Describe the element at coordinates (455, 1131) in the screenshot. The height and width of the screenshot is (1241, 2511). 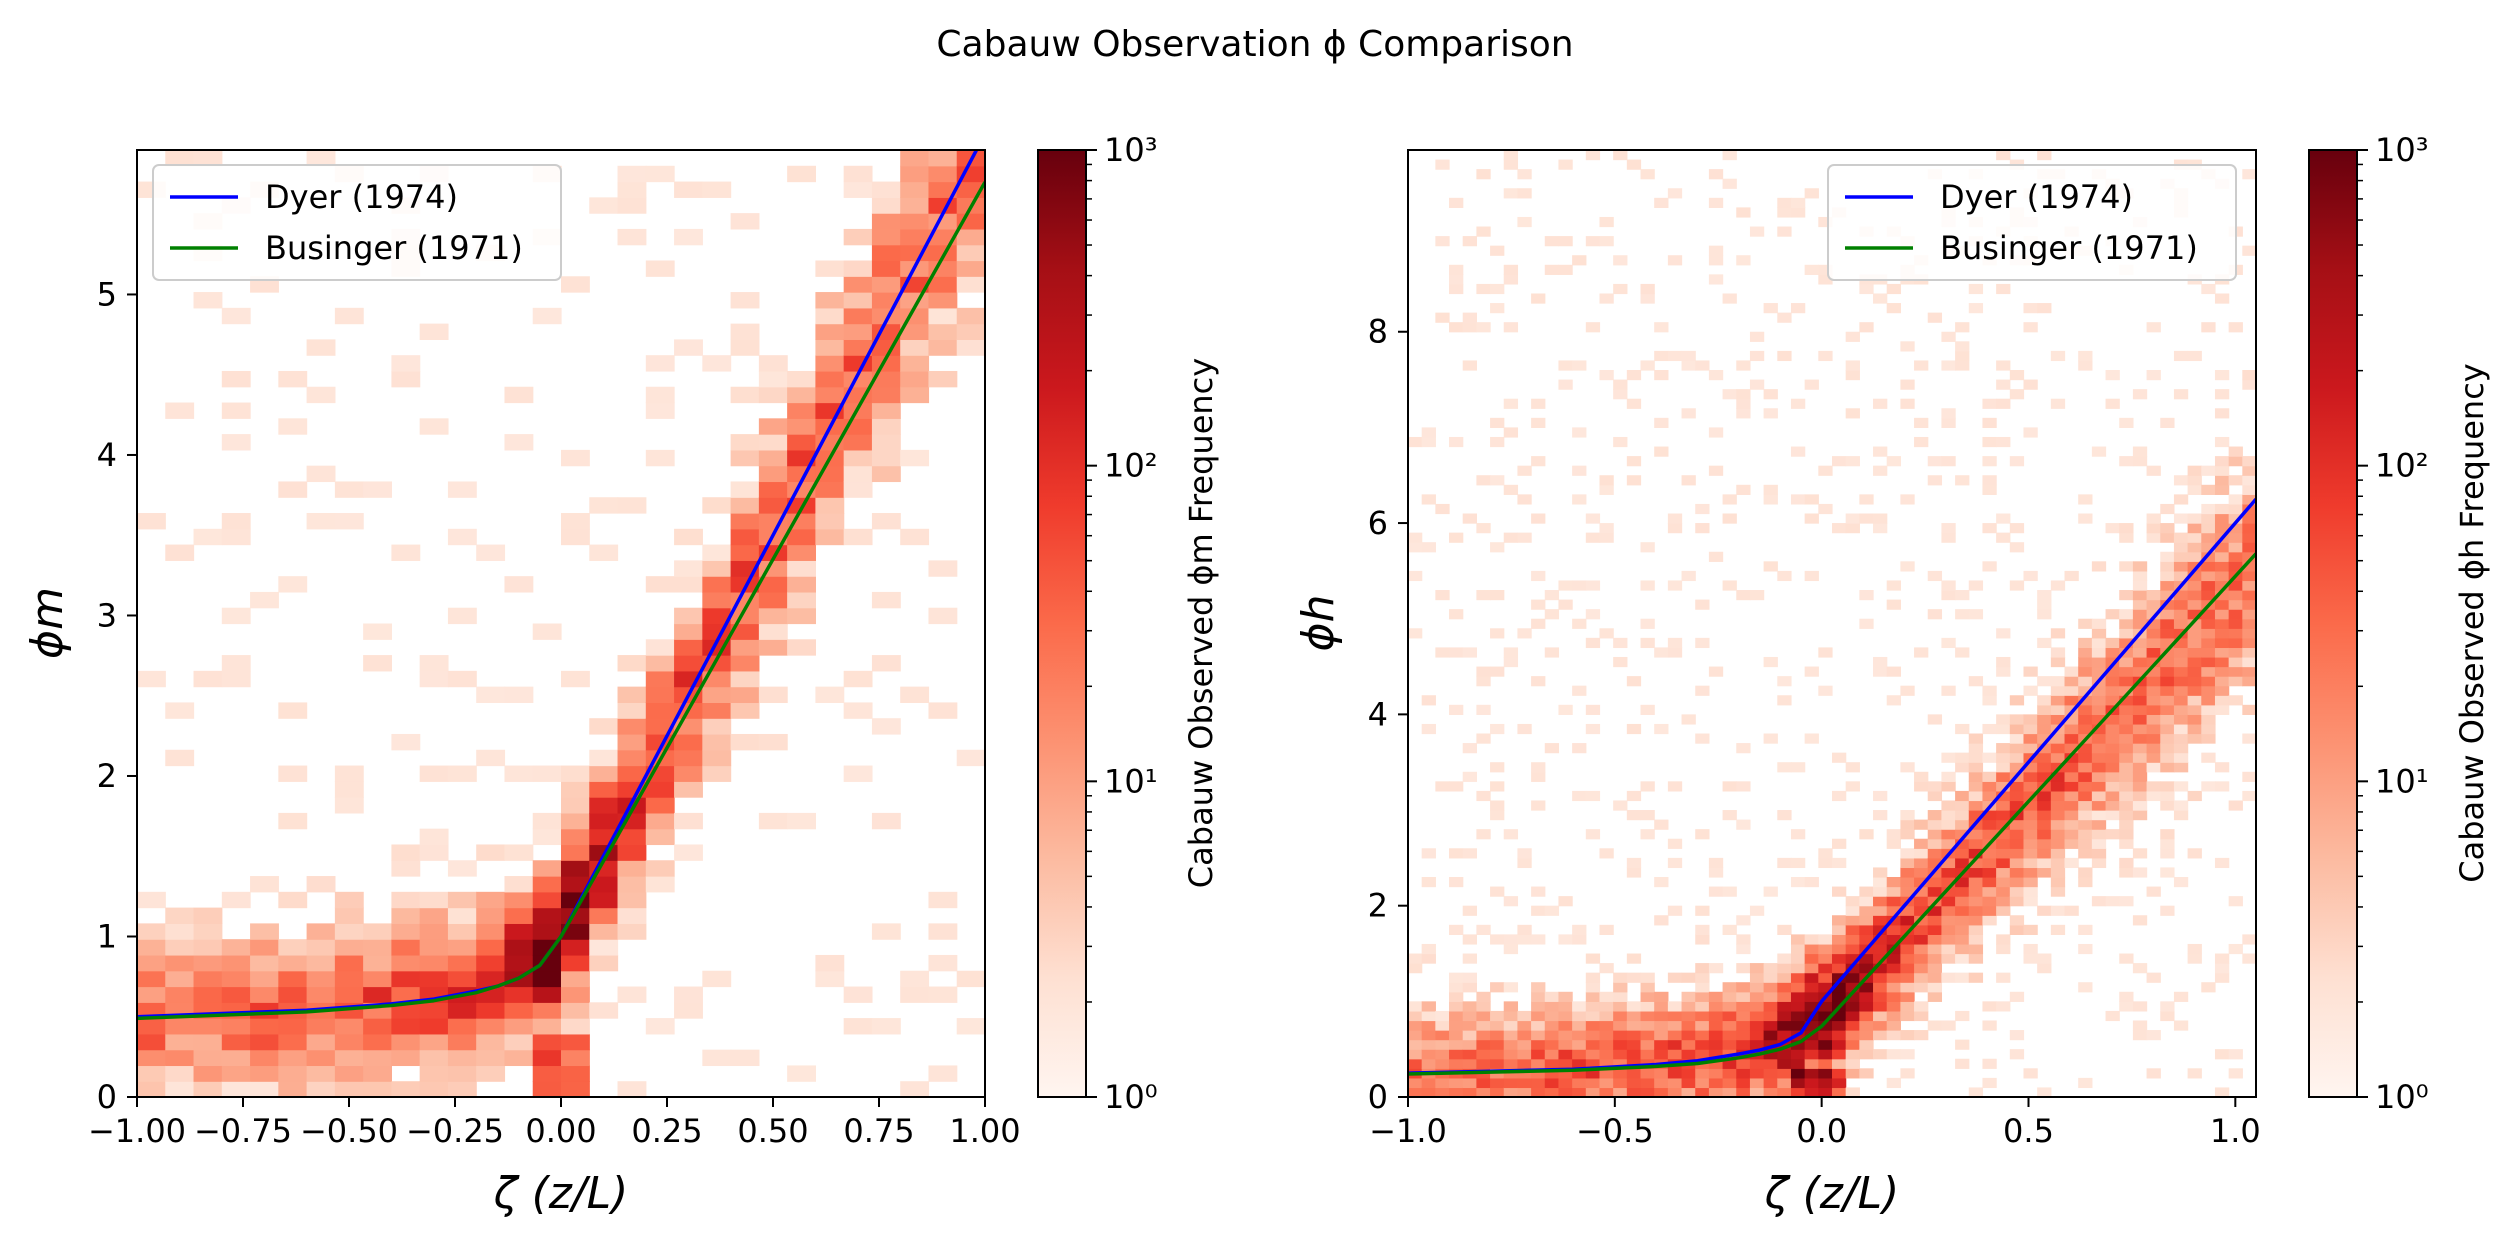
I see `x-tick-label: −0.25` at that location.